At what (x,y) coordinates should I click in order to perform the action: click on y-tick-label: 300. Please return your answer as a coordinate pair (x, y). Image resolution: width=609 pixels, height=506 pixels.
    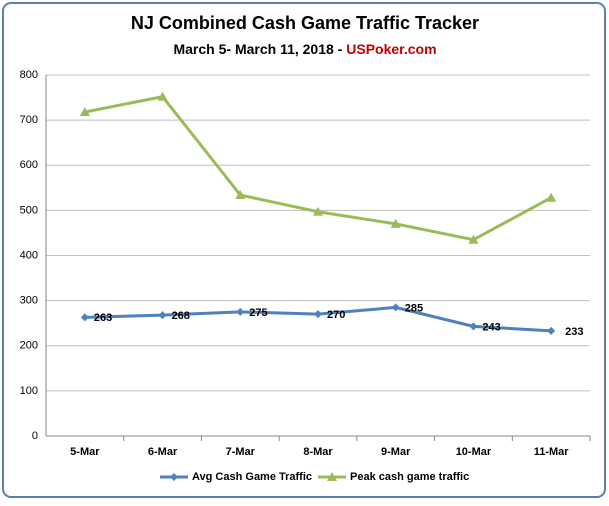
    Looking at the image, I should click on (29, 301).